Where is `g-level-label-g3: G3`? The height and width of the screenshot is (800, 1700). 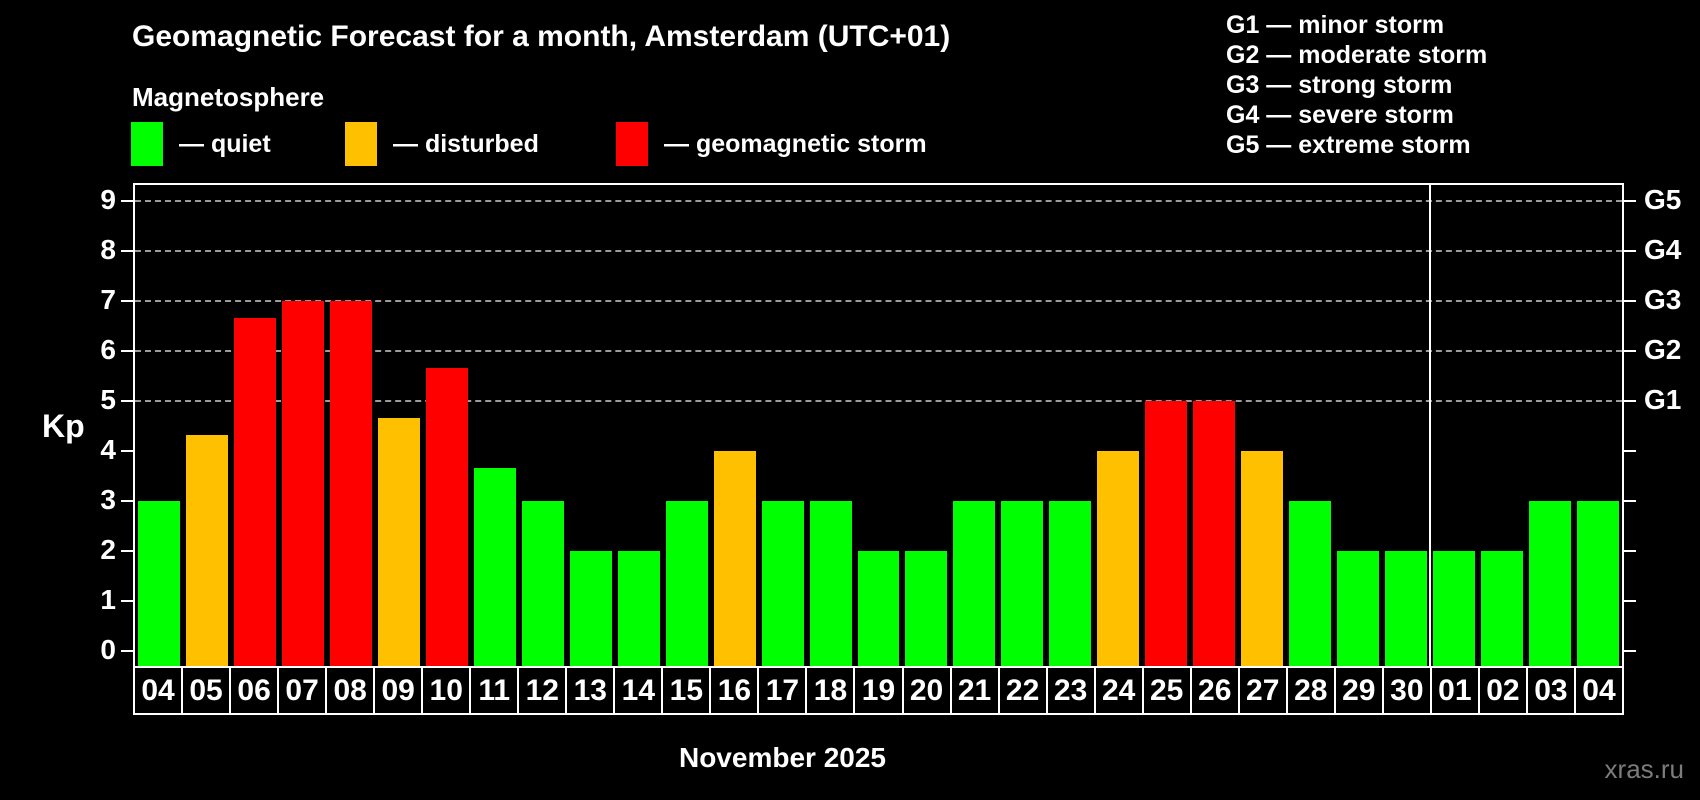 g-level-label-g3: G3 is located at coordinates (1663, 299).